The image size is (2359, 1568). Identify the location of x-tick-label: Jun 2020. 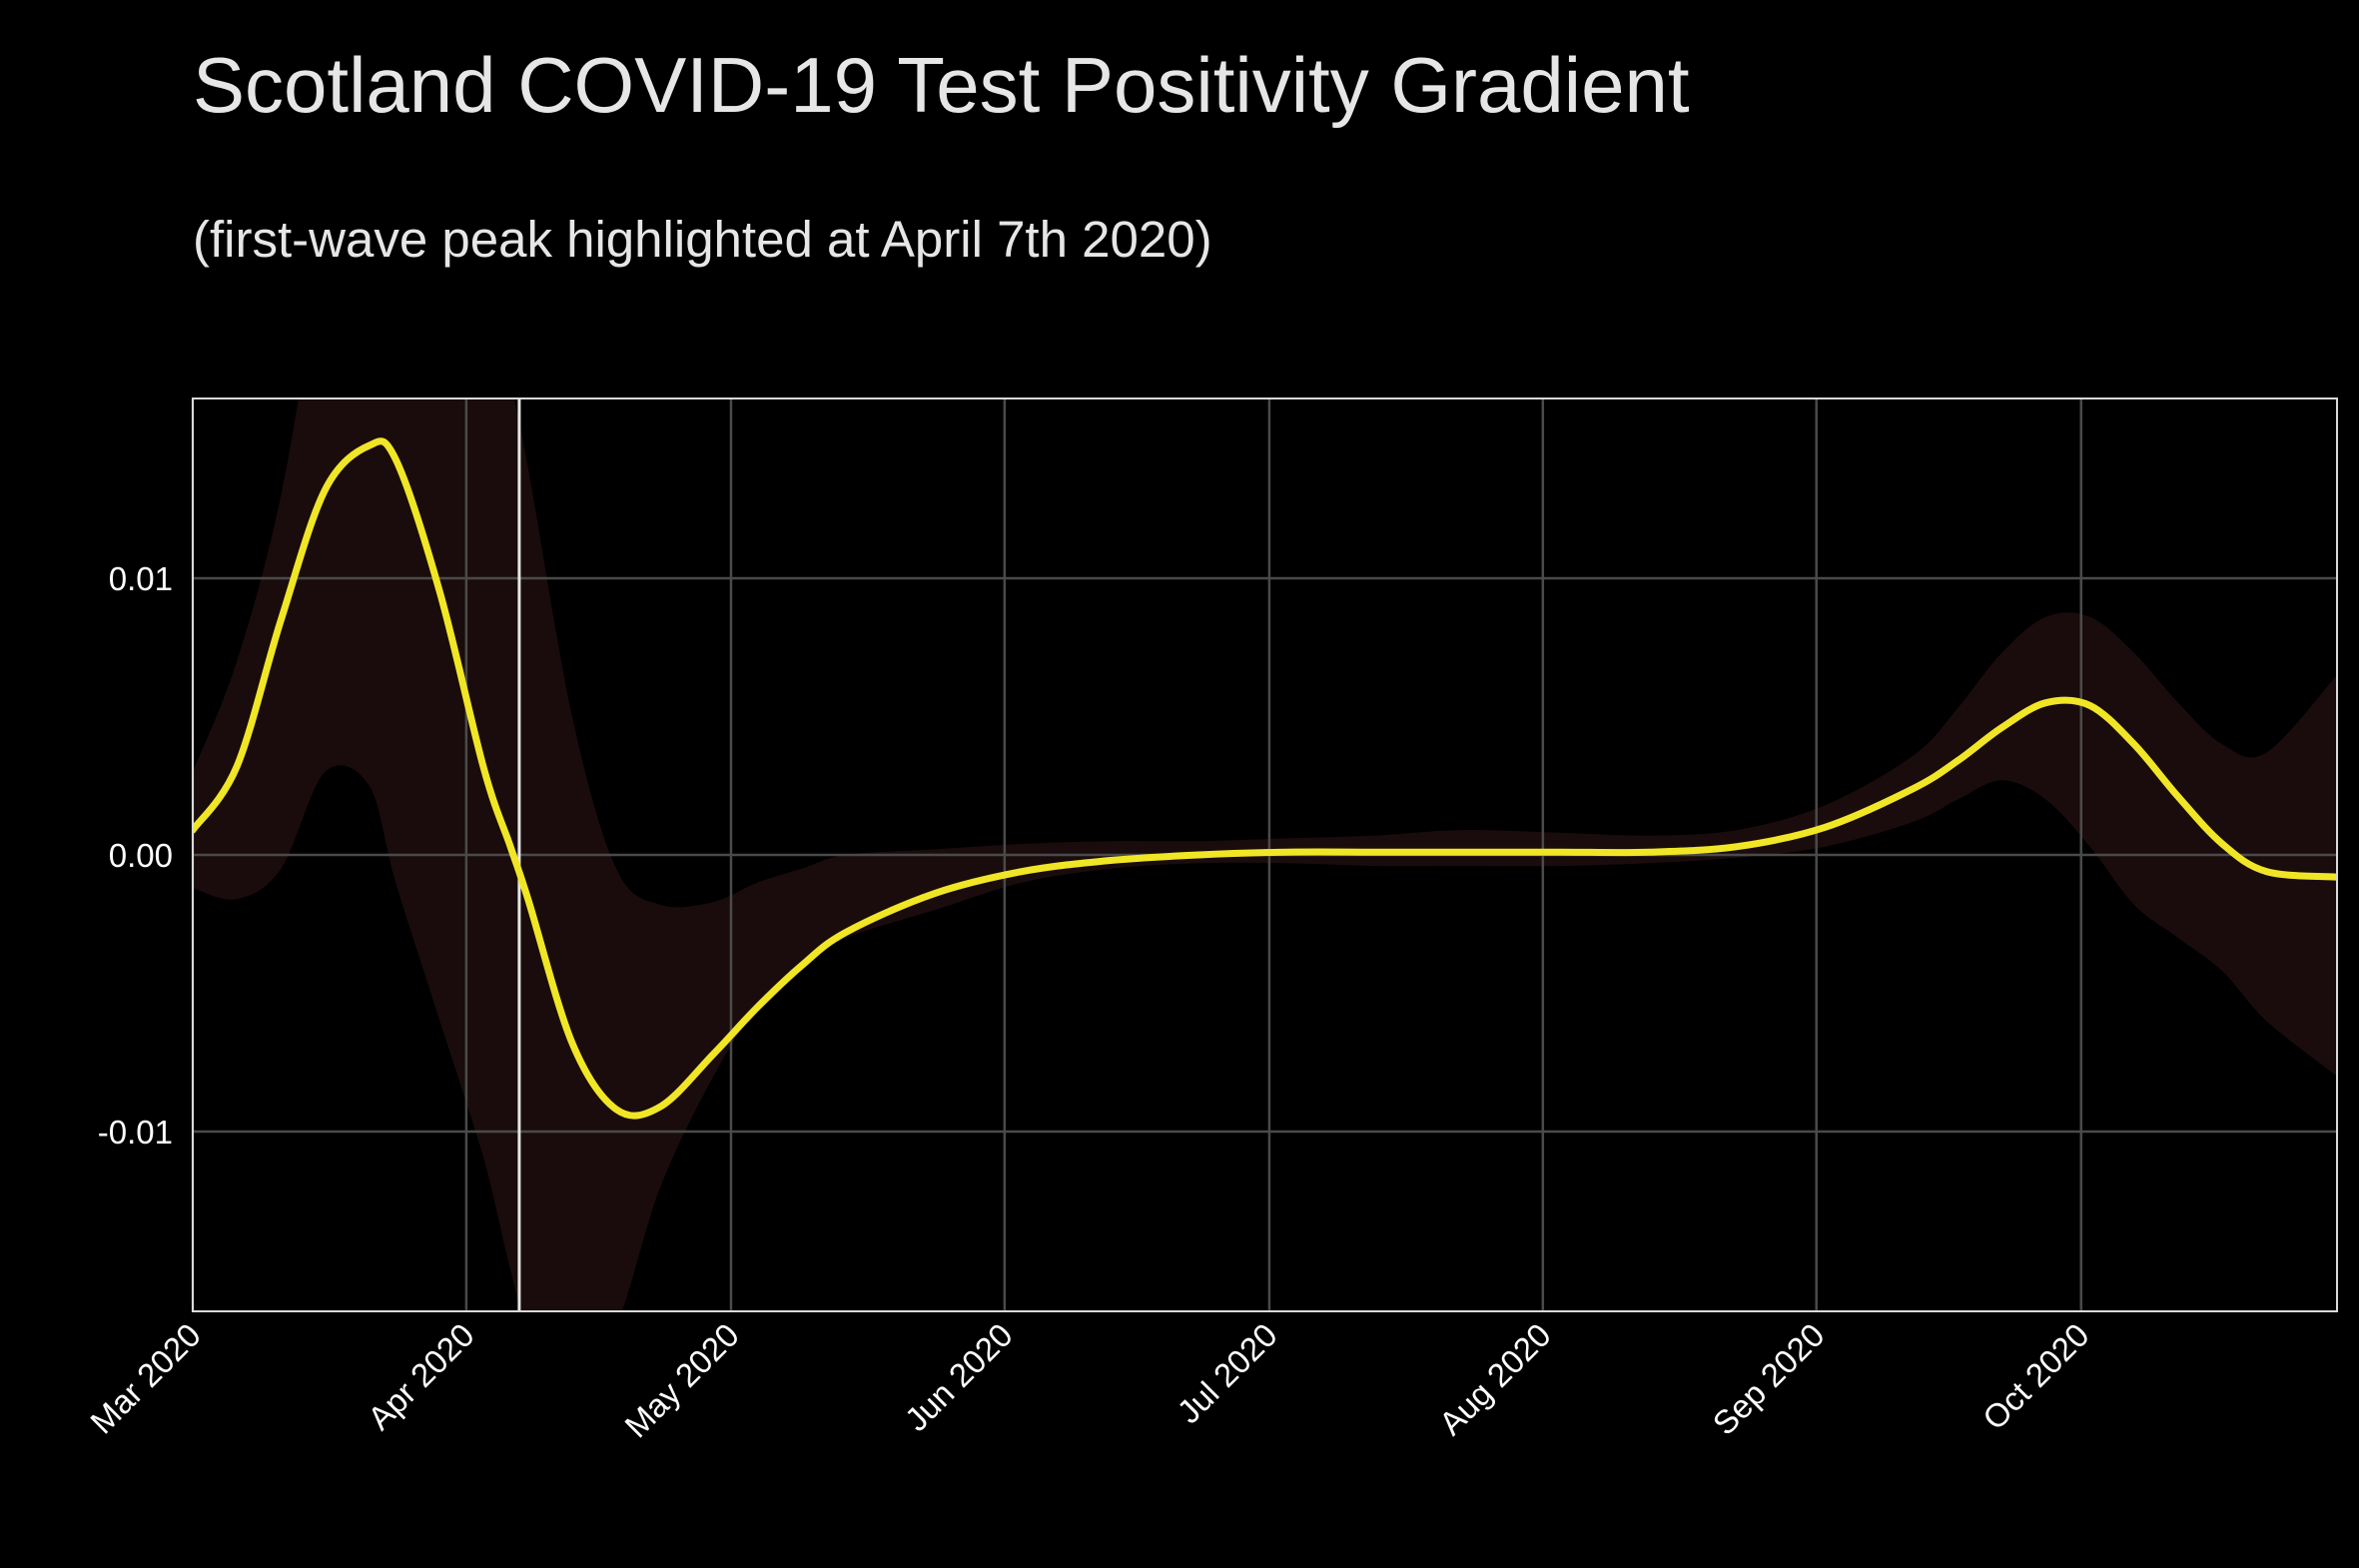
(959, 1377).